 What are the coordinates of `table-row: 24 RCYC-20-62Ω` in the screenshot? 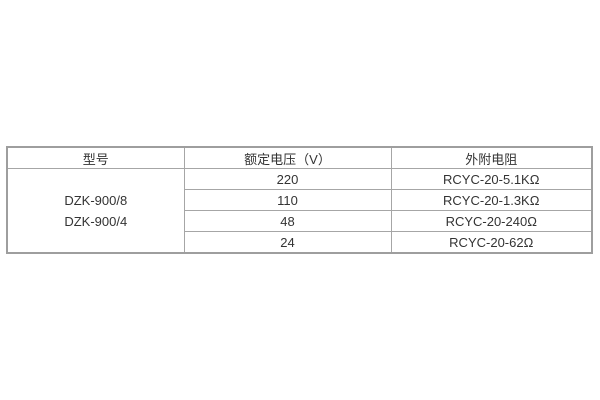 It's located at (300, 242).